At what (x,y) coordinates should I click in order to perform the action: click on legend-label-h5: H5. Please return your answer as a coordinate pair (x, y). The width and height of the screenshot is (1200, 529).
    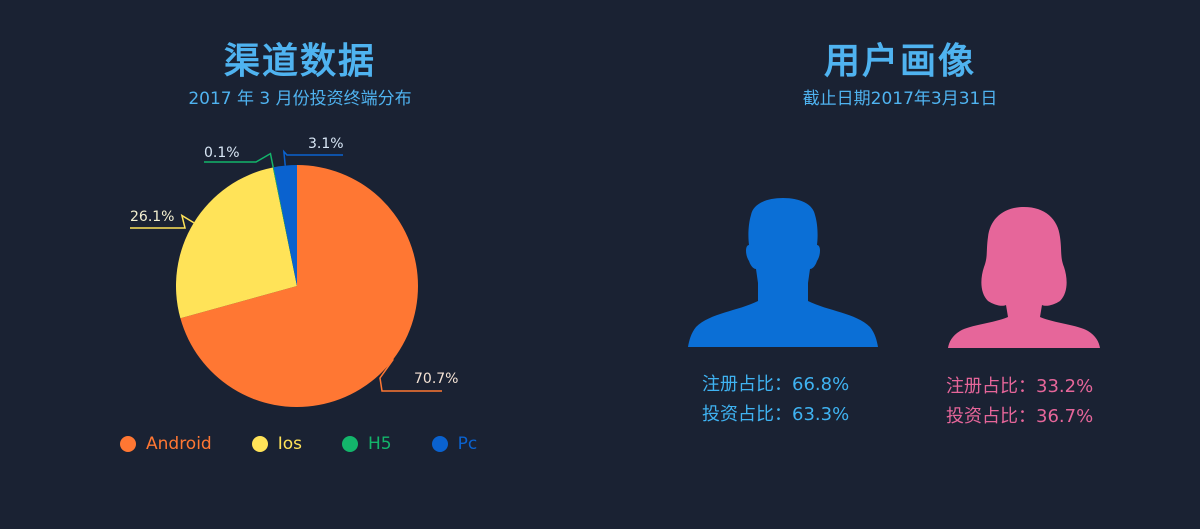
    Looking at the image, I should click on (380, 444).